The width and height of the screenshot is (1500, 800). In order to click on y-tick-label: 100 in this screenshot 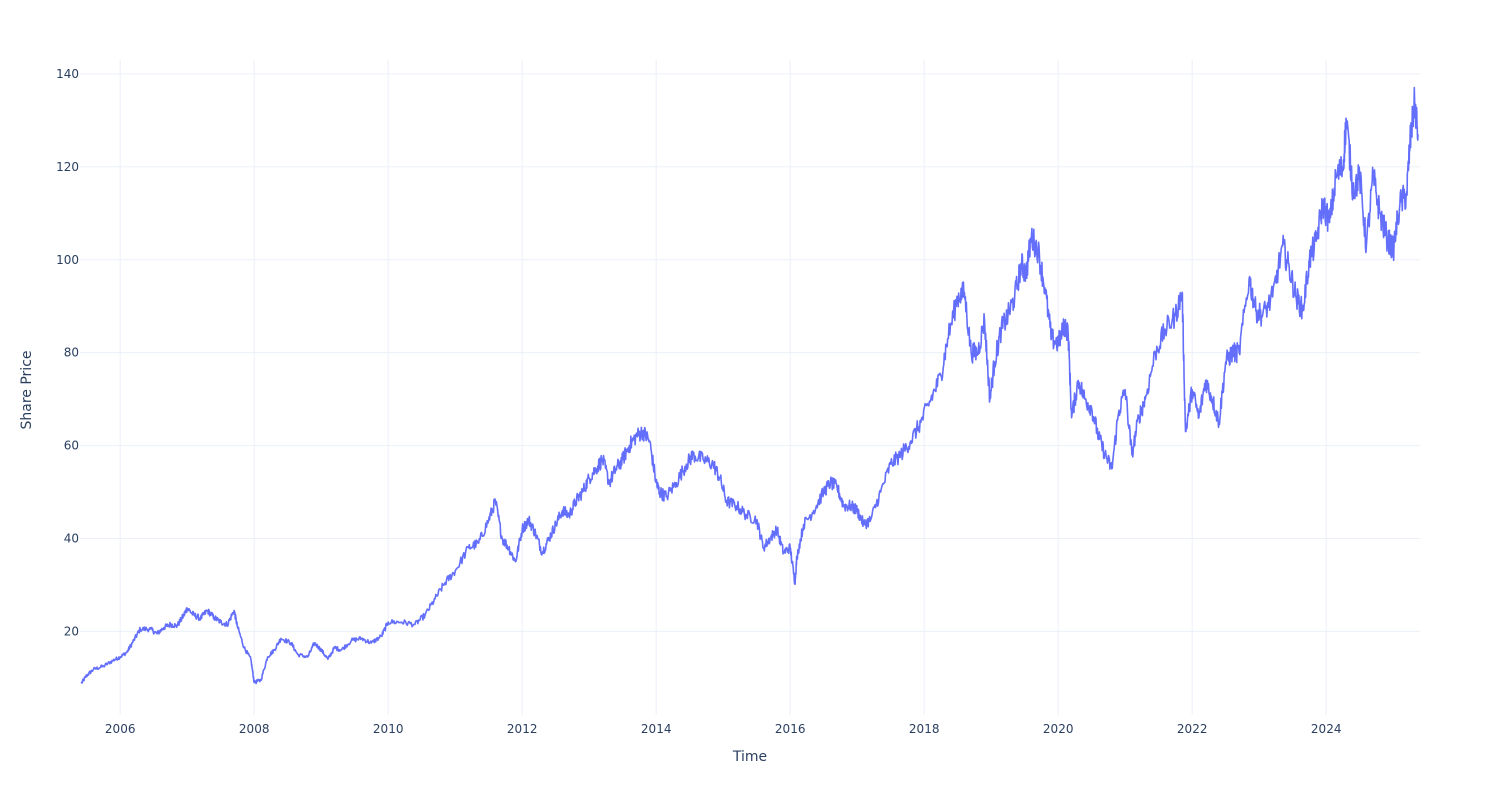, I will do `click(67, 260)`.